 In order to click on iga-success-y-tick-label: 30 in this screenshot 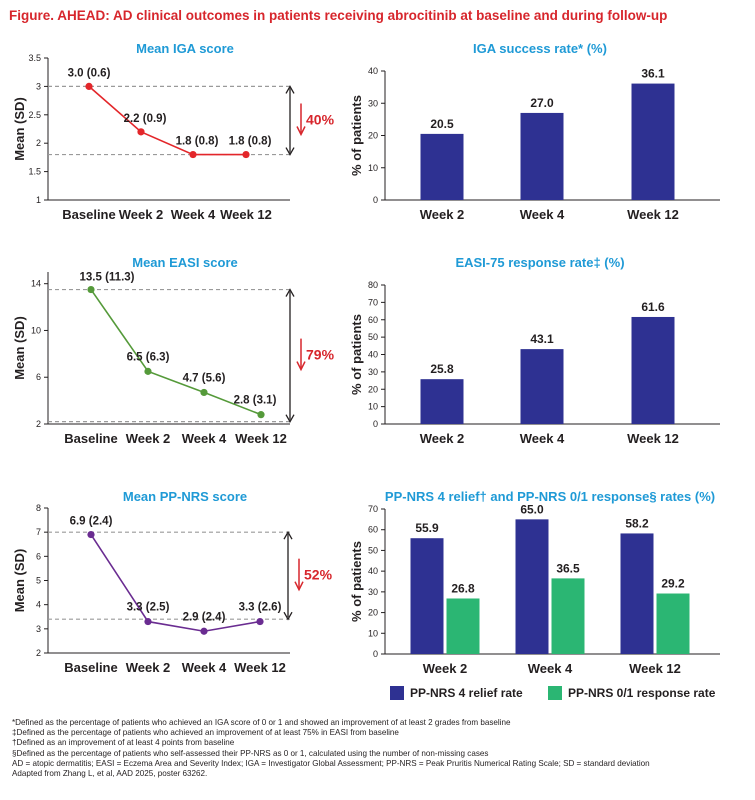, I will do `click(373, 103)`.